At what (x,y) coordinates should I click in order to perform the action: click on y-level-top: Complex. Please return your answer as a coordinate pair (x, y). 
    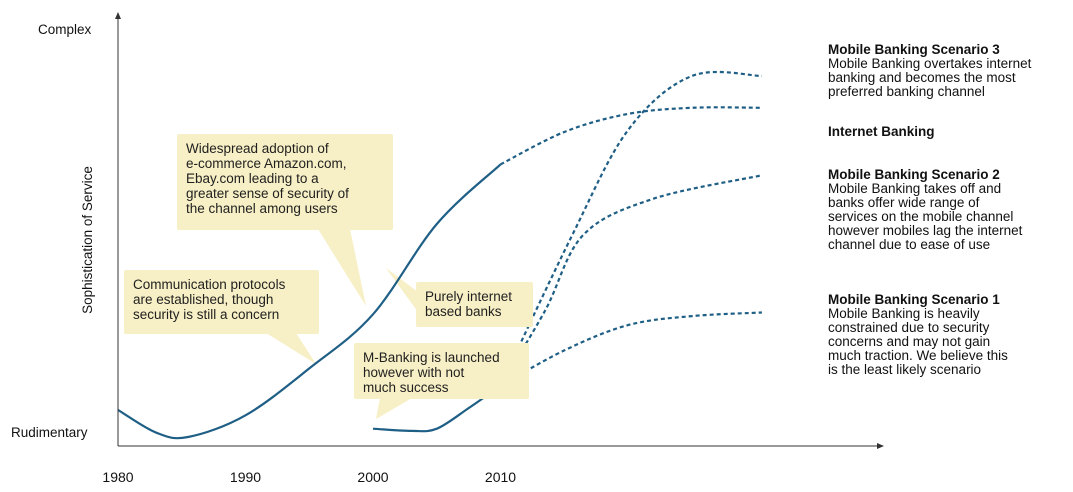
    Looking at the image, I should click on (65, 29).